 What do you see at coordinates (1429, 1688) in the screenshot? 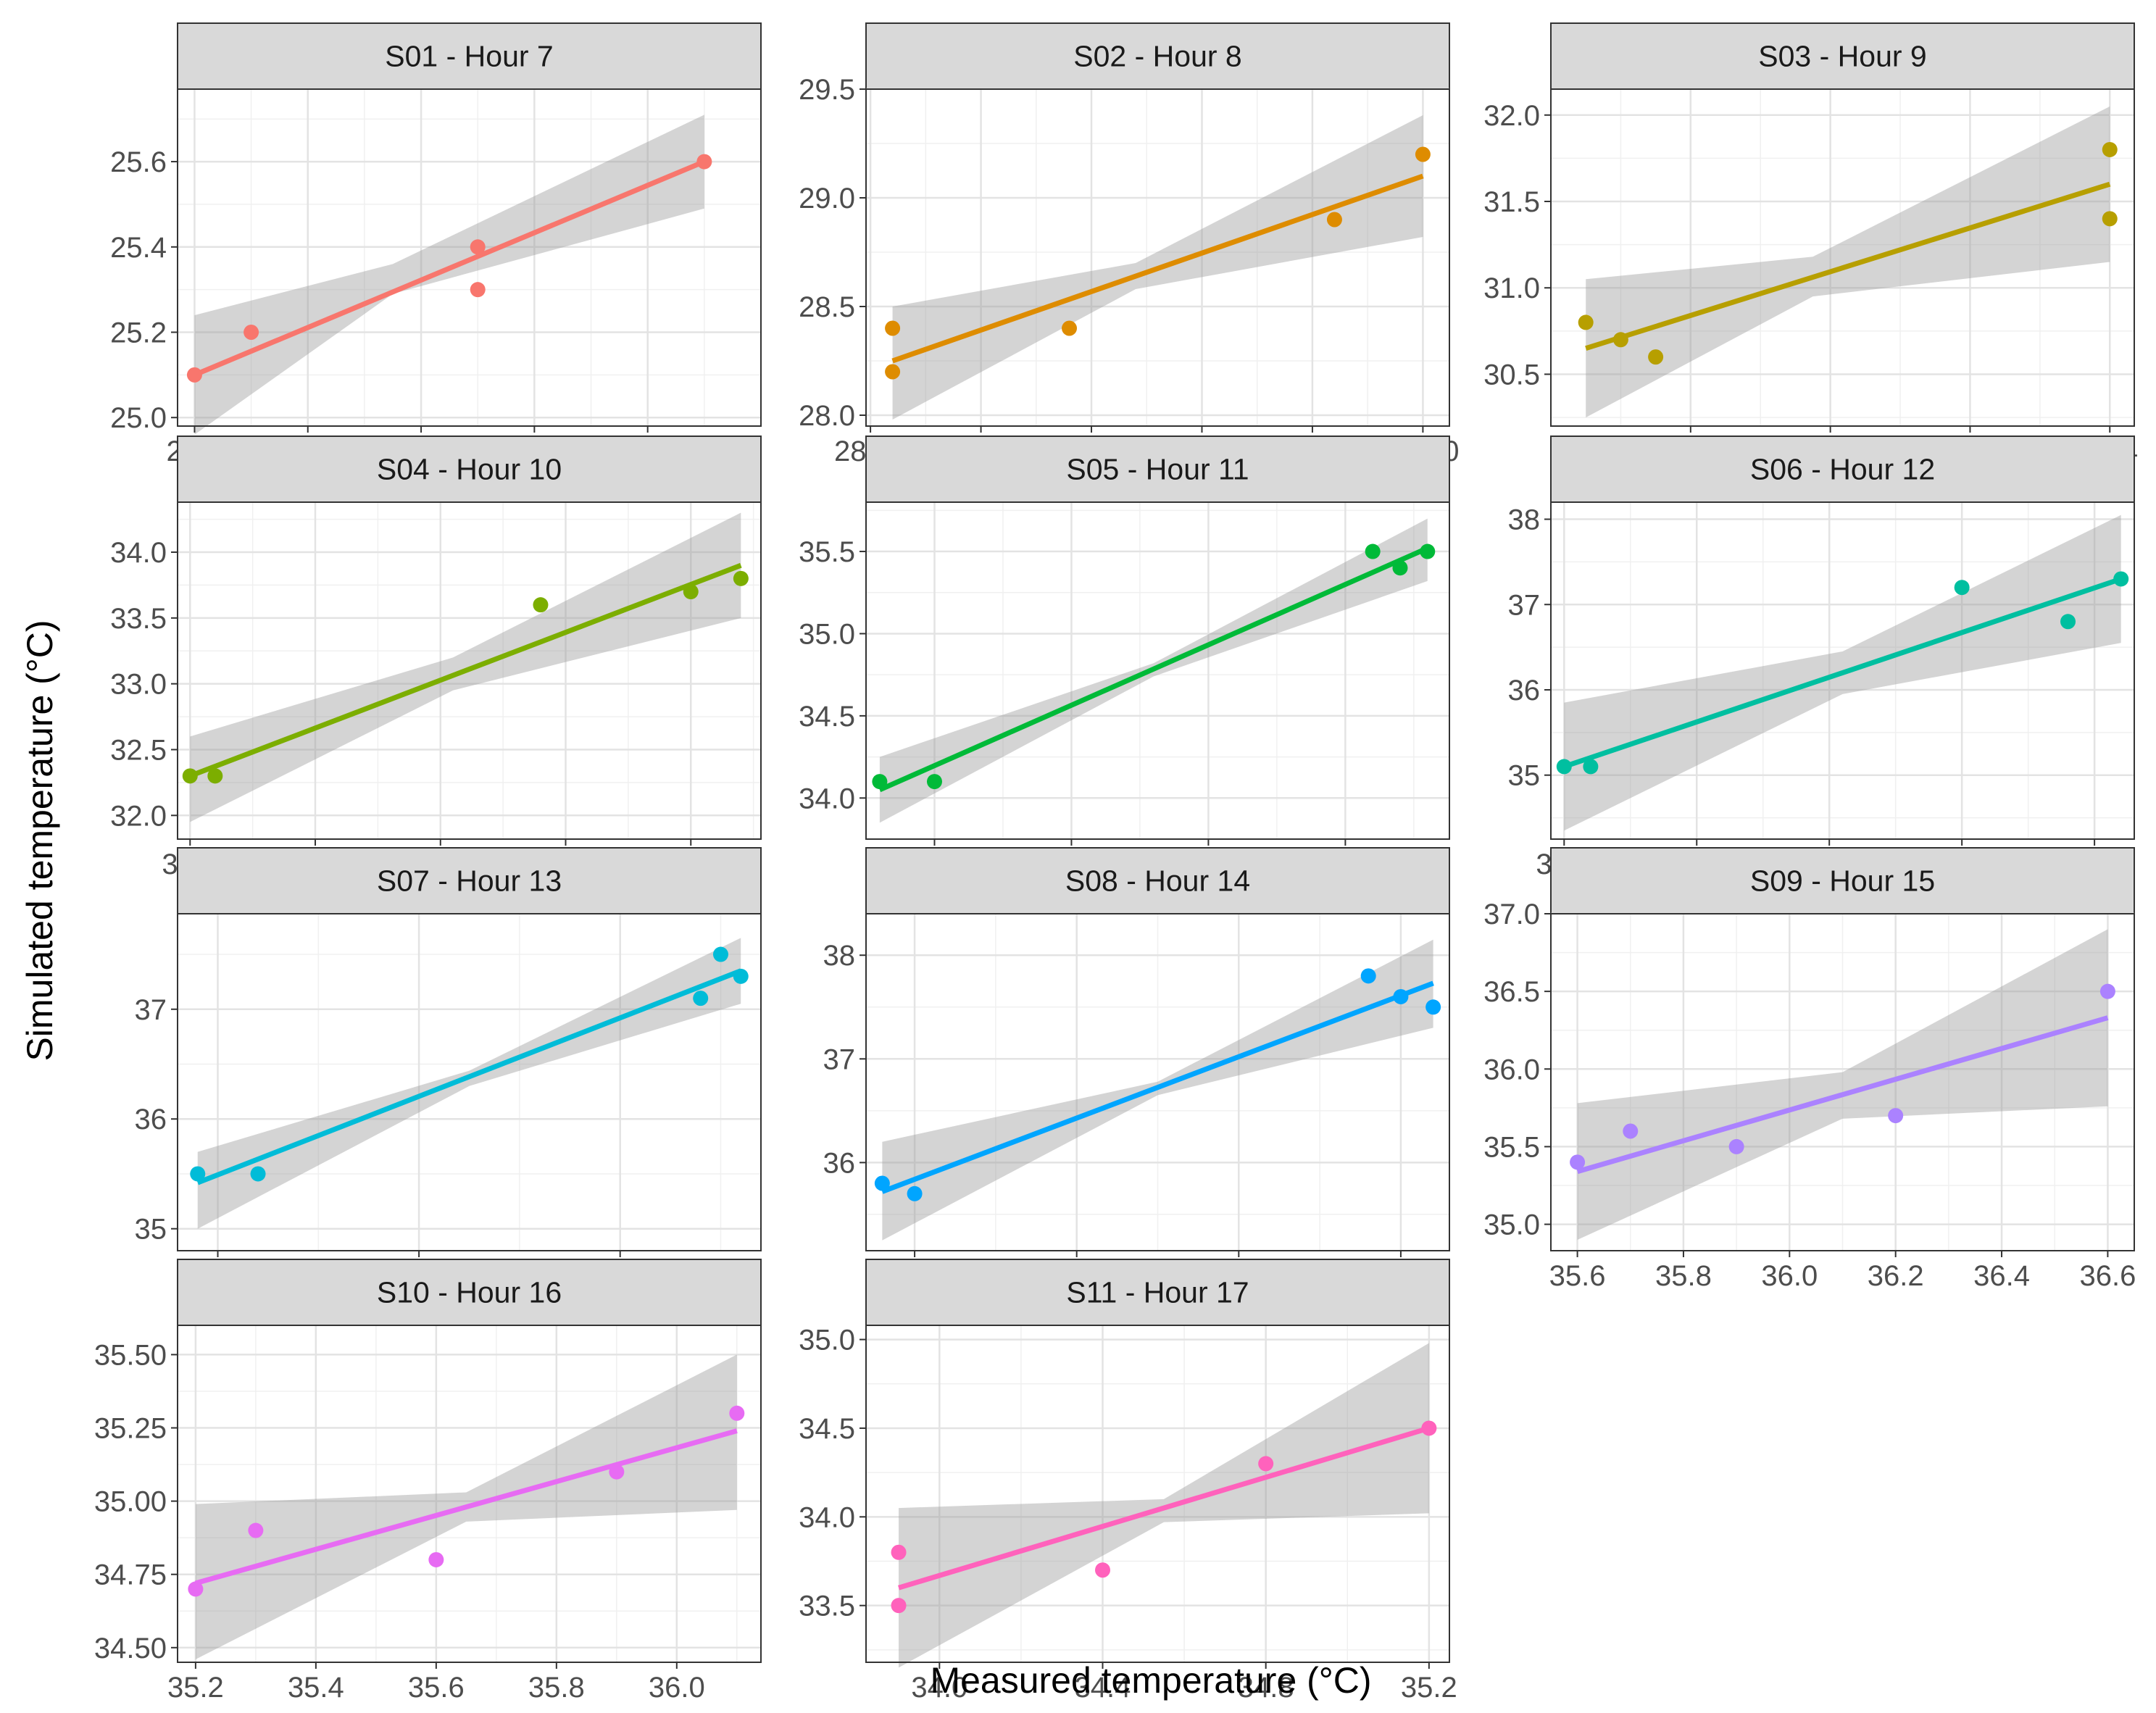
I see `x-tick-label: 35.2` at bounding box center [1429, 1688].